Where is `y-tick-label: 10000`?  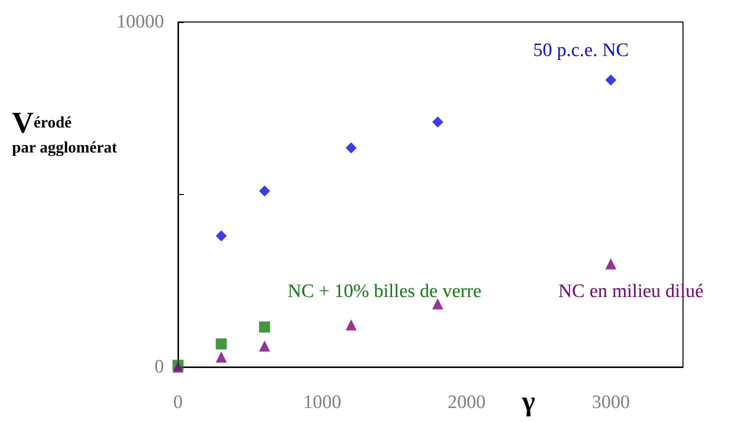
y-tick-label: 10000 is located at coordinates (140, 22).